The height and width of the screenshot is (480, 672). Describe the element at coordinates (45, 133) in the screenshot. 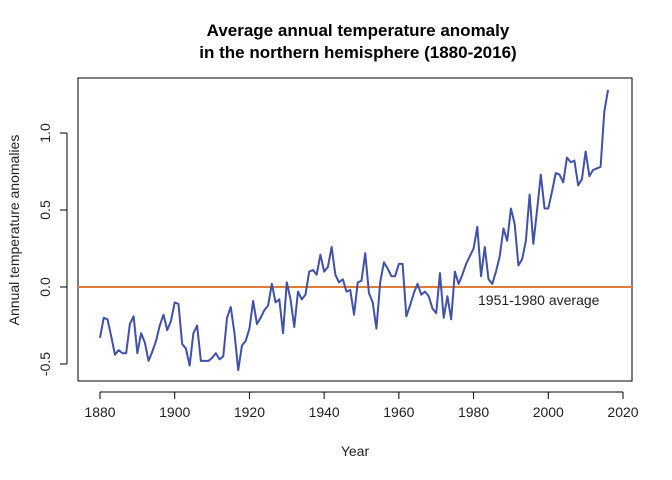

I see `y-tick-label: 1.0` at that location.